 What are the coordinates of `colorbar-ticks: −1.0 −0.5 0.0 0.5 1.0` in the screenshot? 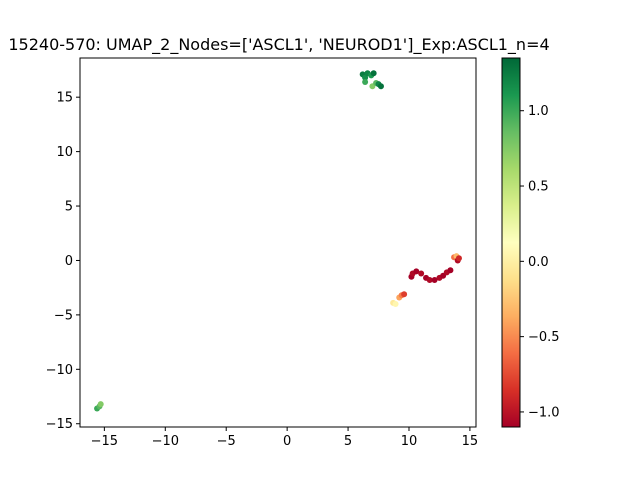 It's located at (540, 262).